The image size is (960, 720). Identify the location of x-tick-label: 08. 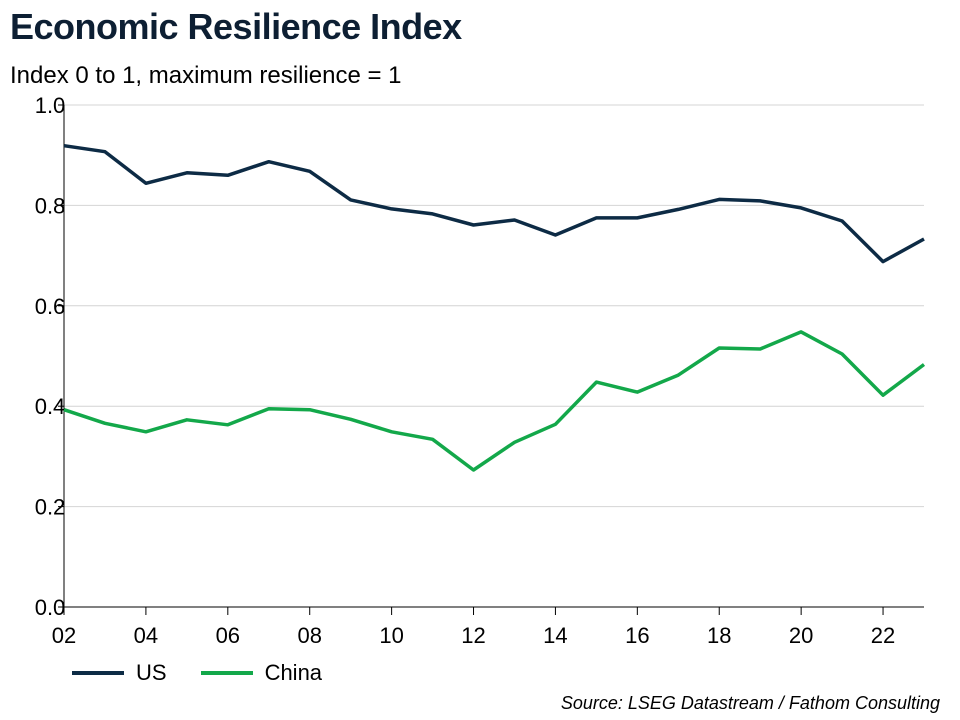
(309, 635).